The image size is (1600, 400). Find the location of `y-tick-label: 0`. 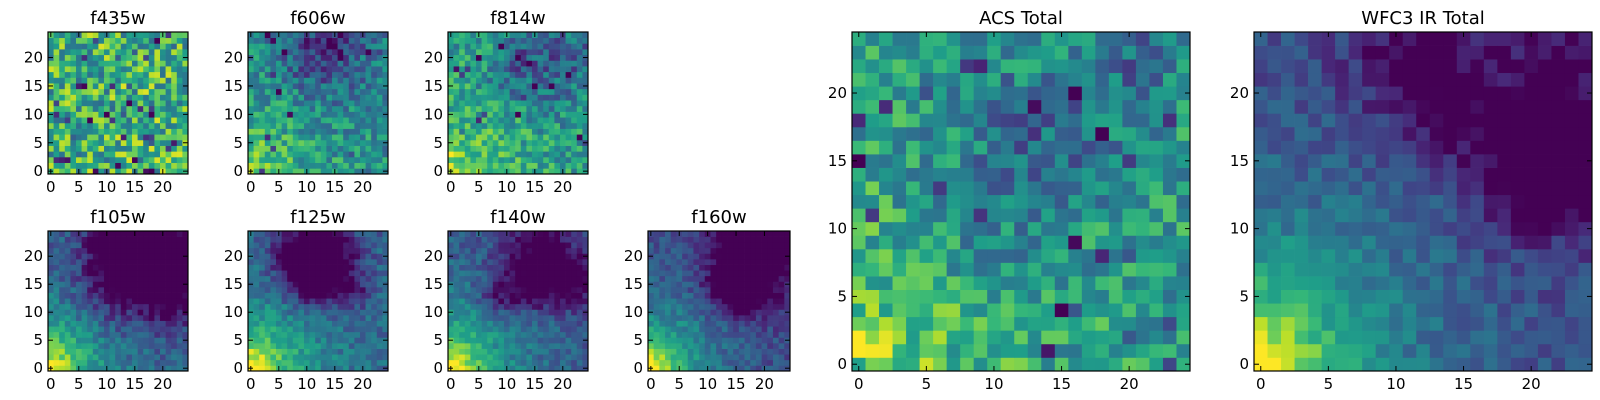

y-tick-label: 0 is located at coordinates (38, 171).